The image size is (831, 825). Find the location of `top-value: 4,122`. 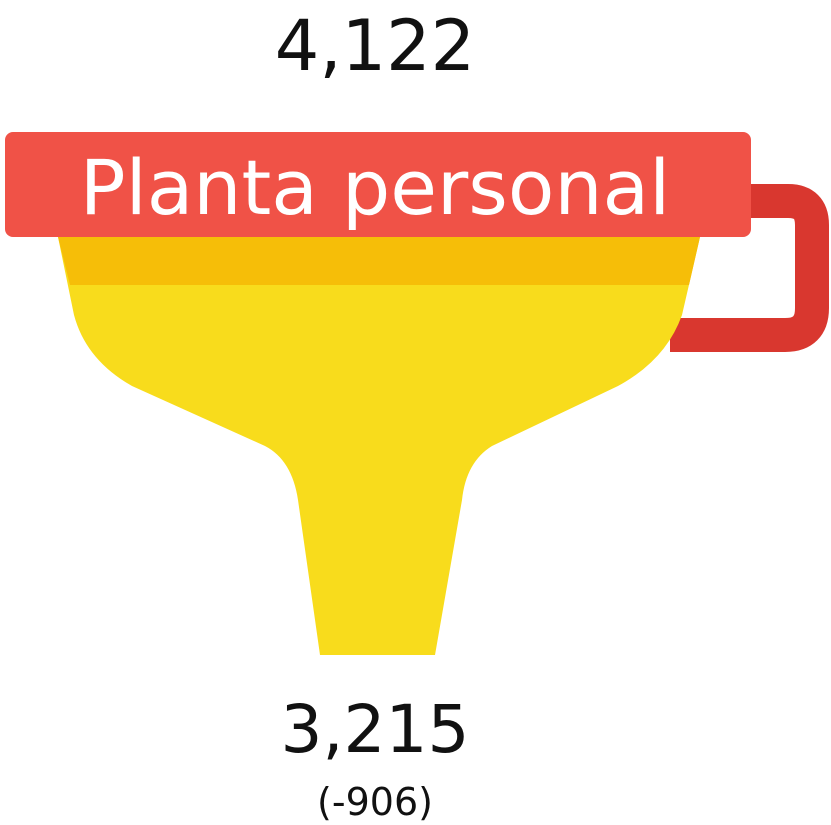

top-value: 4,122 is located at coordinates (375, 46).